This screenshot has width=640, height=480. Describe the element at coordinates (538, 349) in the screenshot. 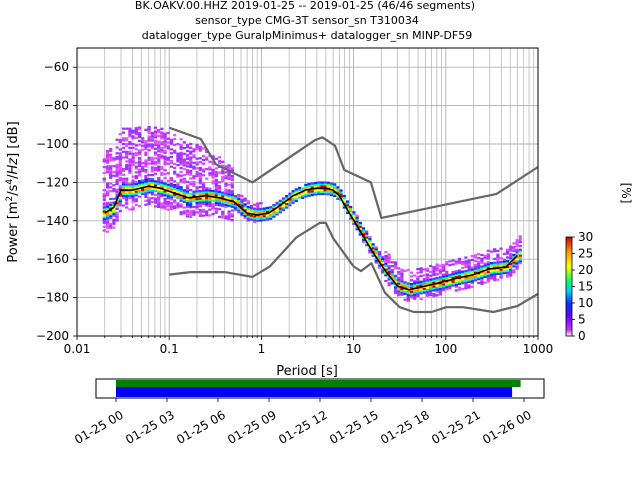

I see `x-tick-label: 1000` at that location.